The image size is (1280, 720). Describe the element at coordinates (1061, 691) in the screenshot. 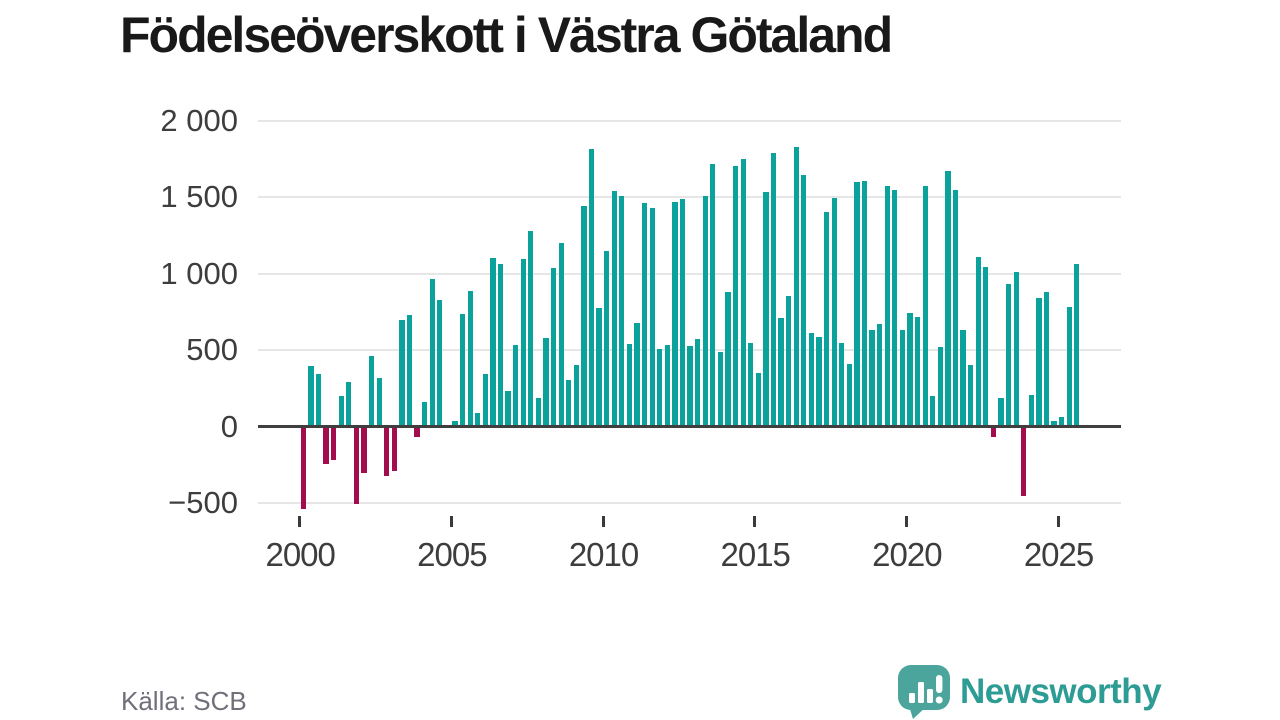

I see `brand-name: Newsworthy` at that location.